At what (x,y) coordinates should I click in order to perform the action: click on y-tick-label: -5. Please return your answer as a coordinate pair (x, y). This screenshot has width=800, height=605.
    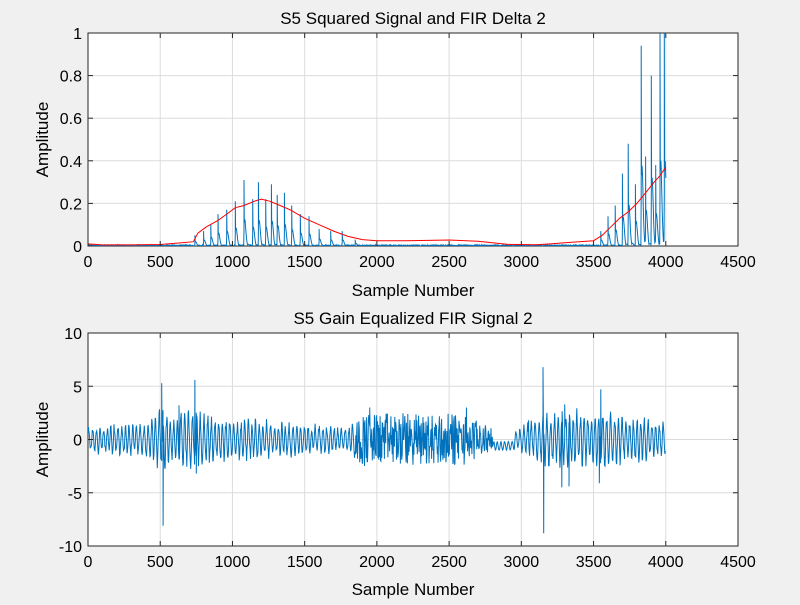
    Looking at the image, I should click on (75, 494).